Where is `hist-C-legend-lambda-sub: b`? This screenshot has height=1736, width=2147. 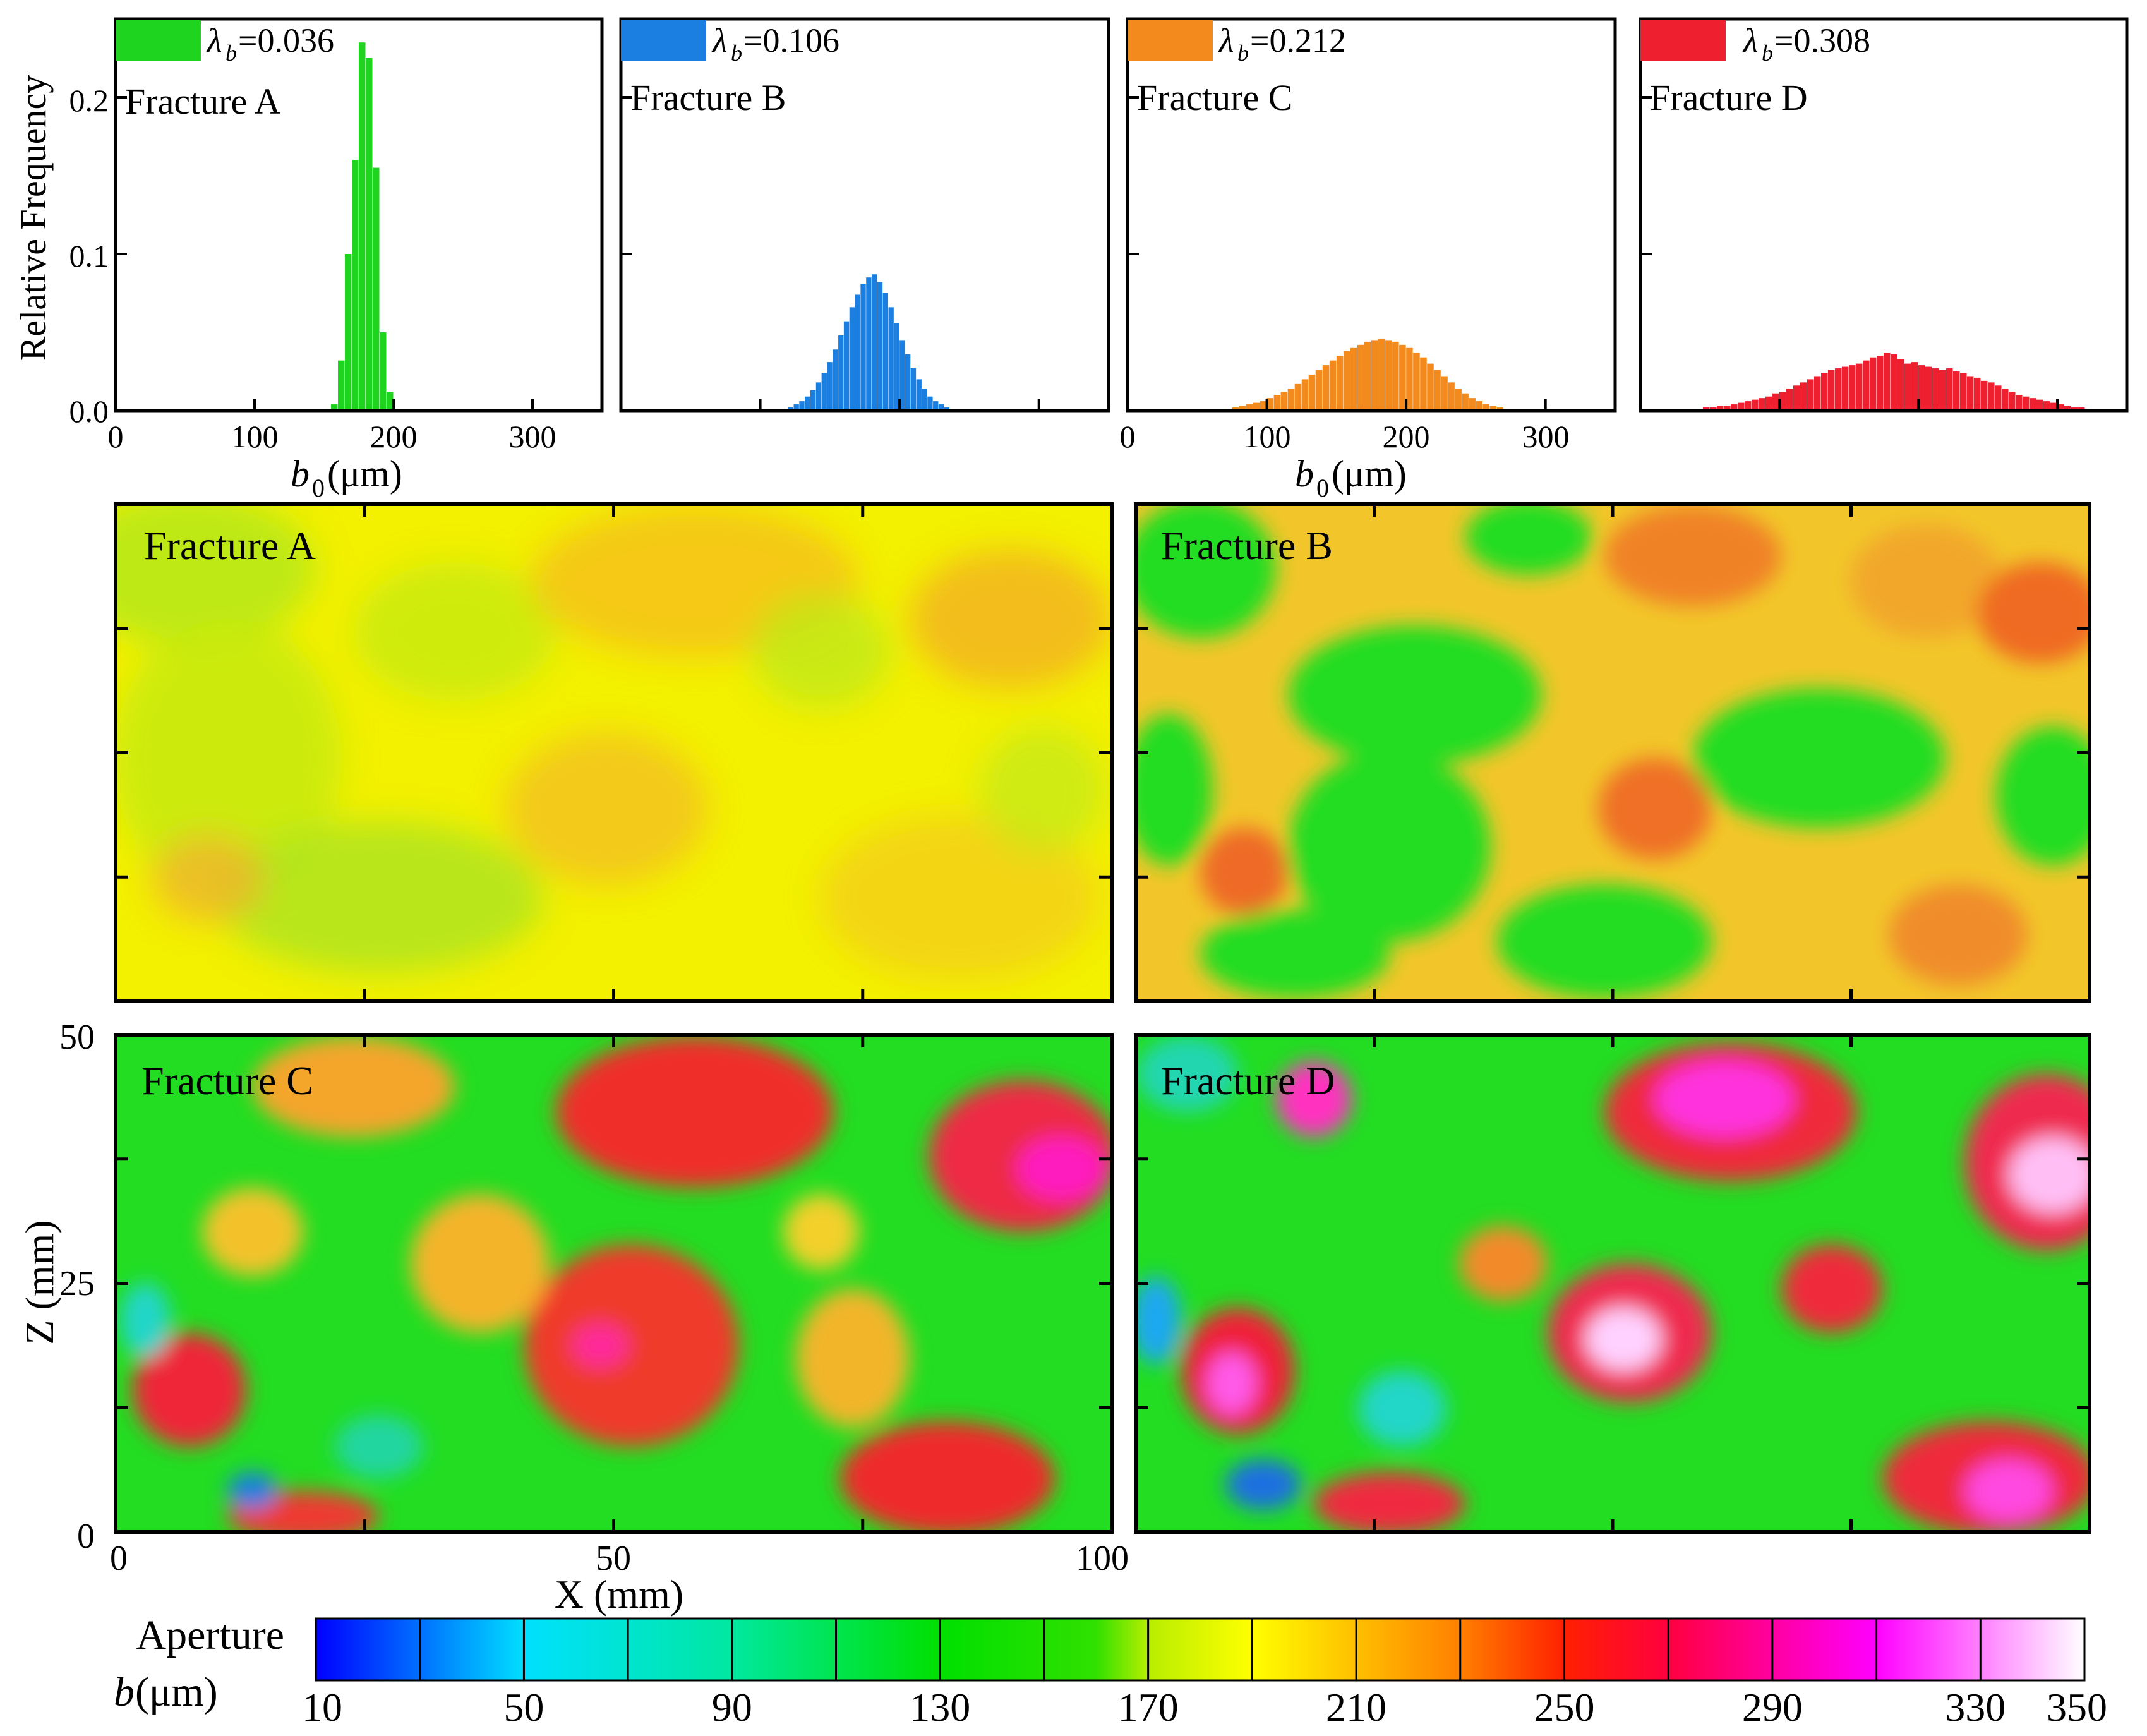 hist-C-legend-lambda-sub: b is located at coordinates (1243, 53).